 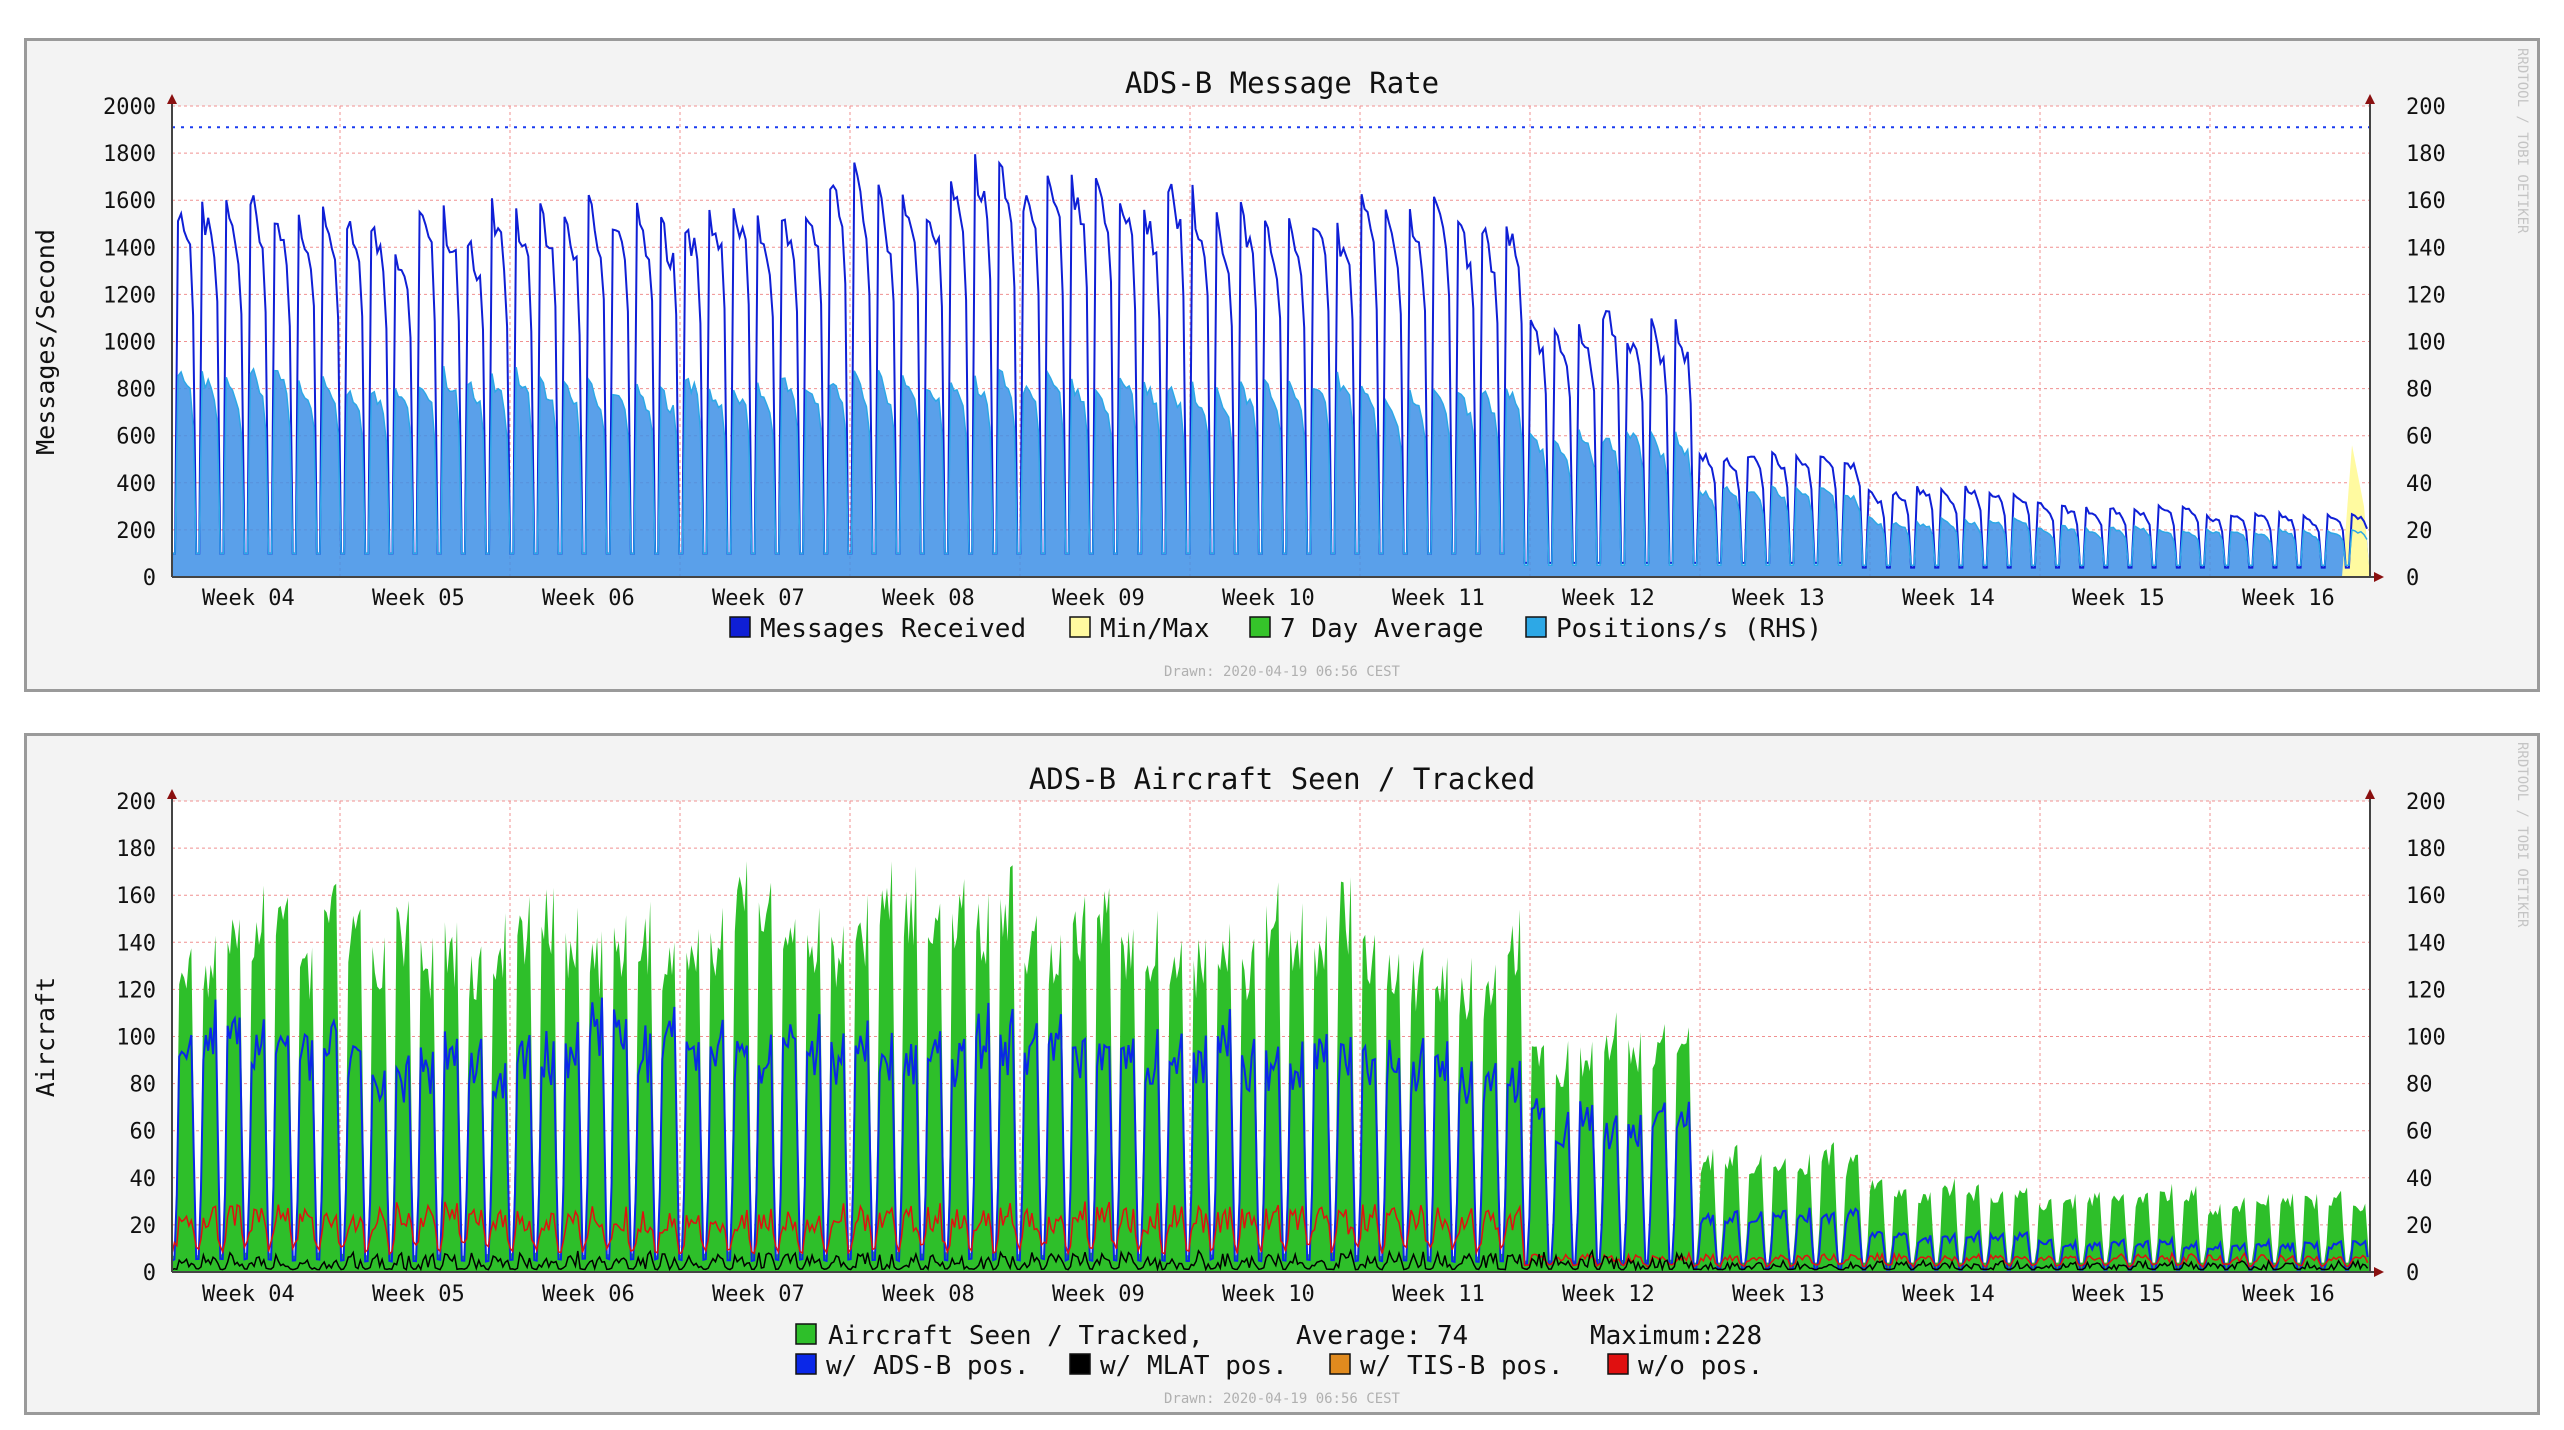 I want to click on legend-label: w/ ADS-B pos., so click(x=928, y=1366).